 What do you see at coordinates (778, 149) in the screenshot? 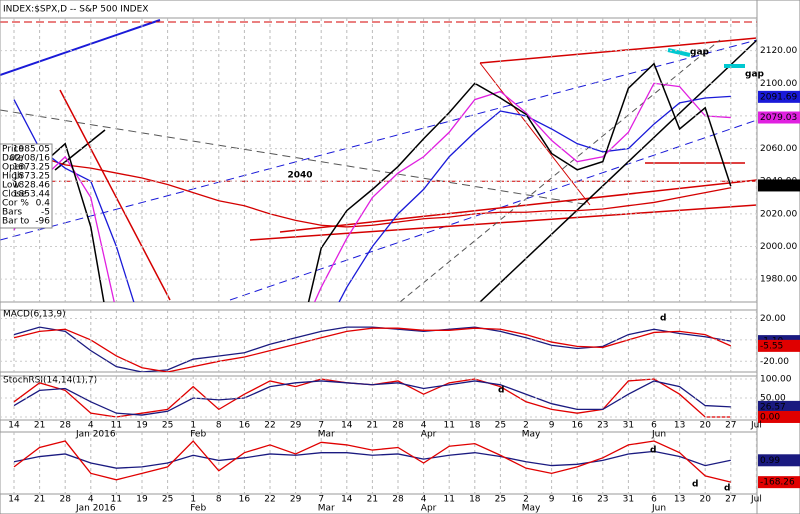
I see `y-tick-label: 2060.00` at bounding box center [778, 149].